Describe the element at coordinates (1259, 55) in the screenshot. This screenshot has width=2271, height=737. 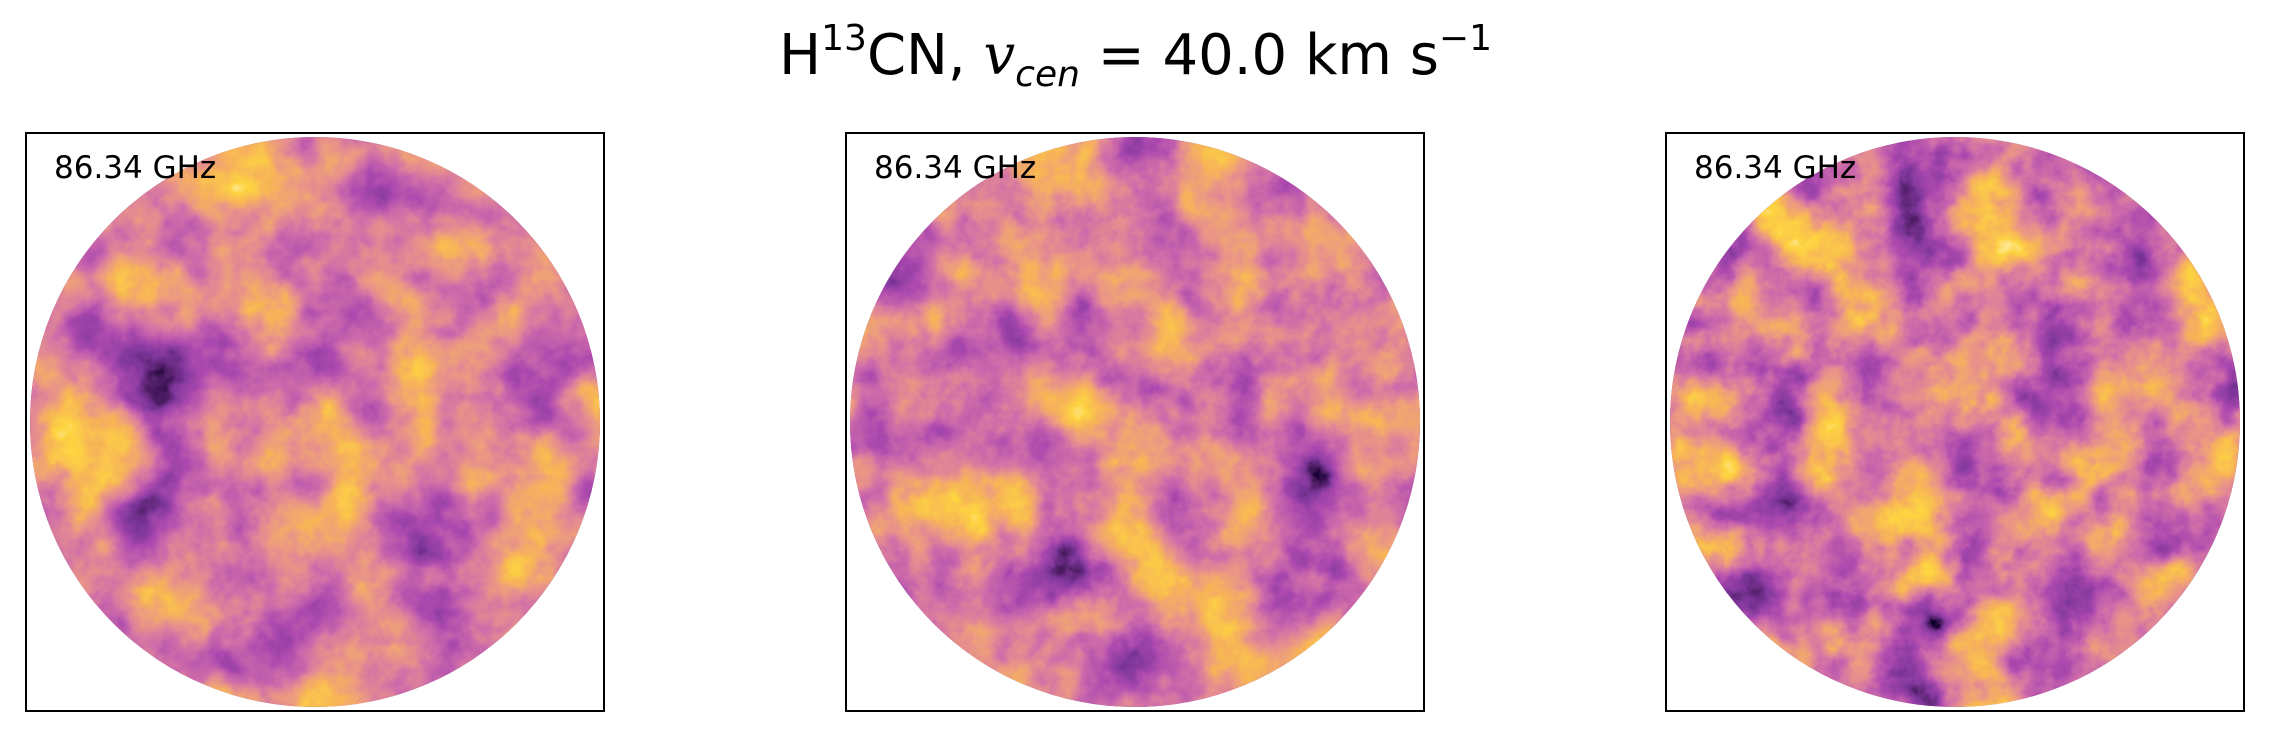
I see `title-value: = 40.0 km s` at that location.